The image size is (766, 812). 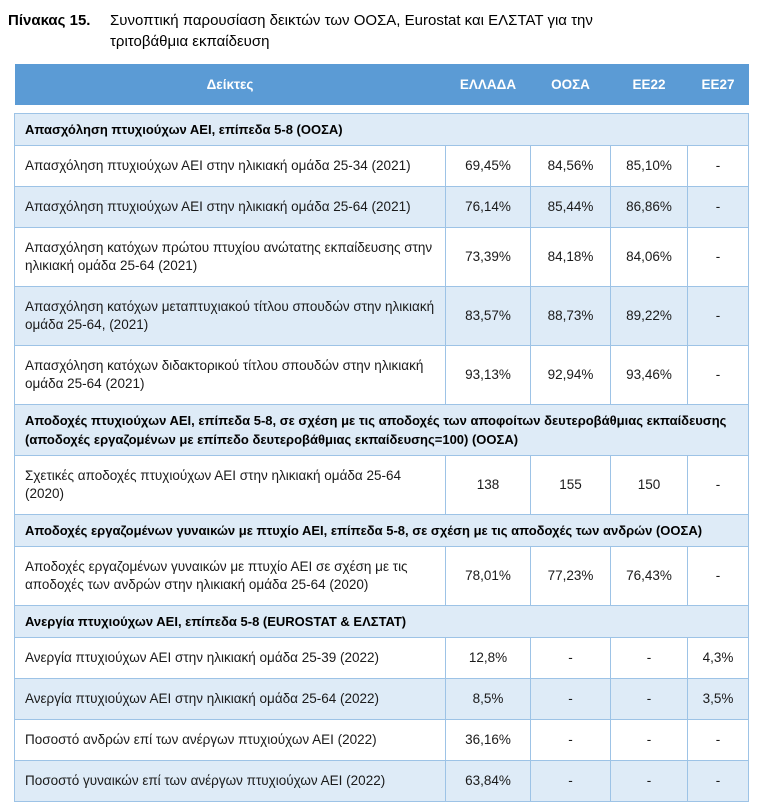 I want to click on cell-ee22: 85,10%, so click(x=649, y=165).